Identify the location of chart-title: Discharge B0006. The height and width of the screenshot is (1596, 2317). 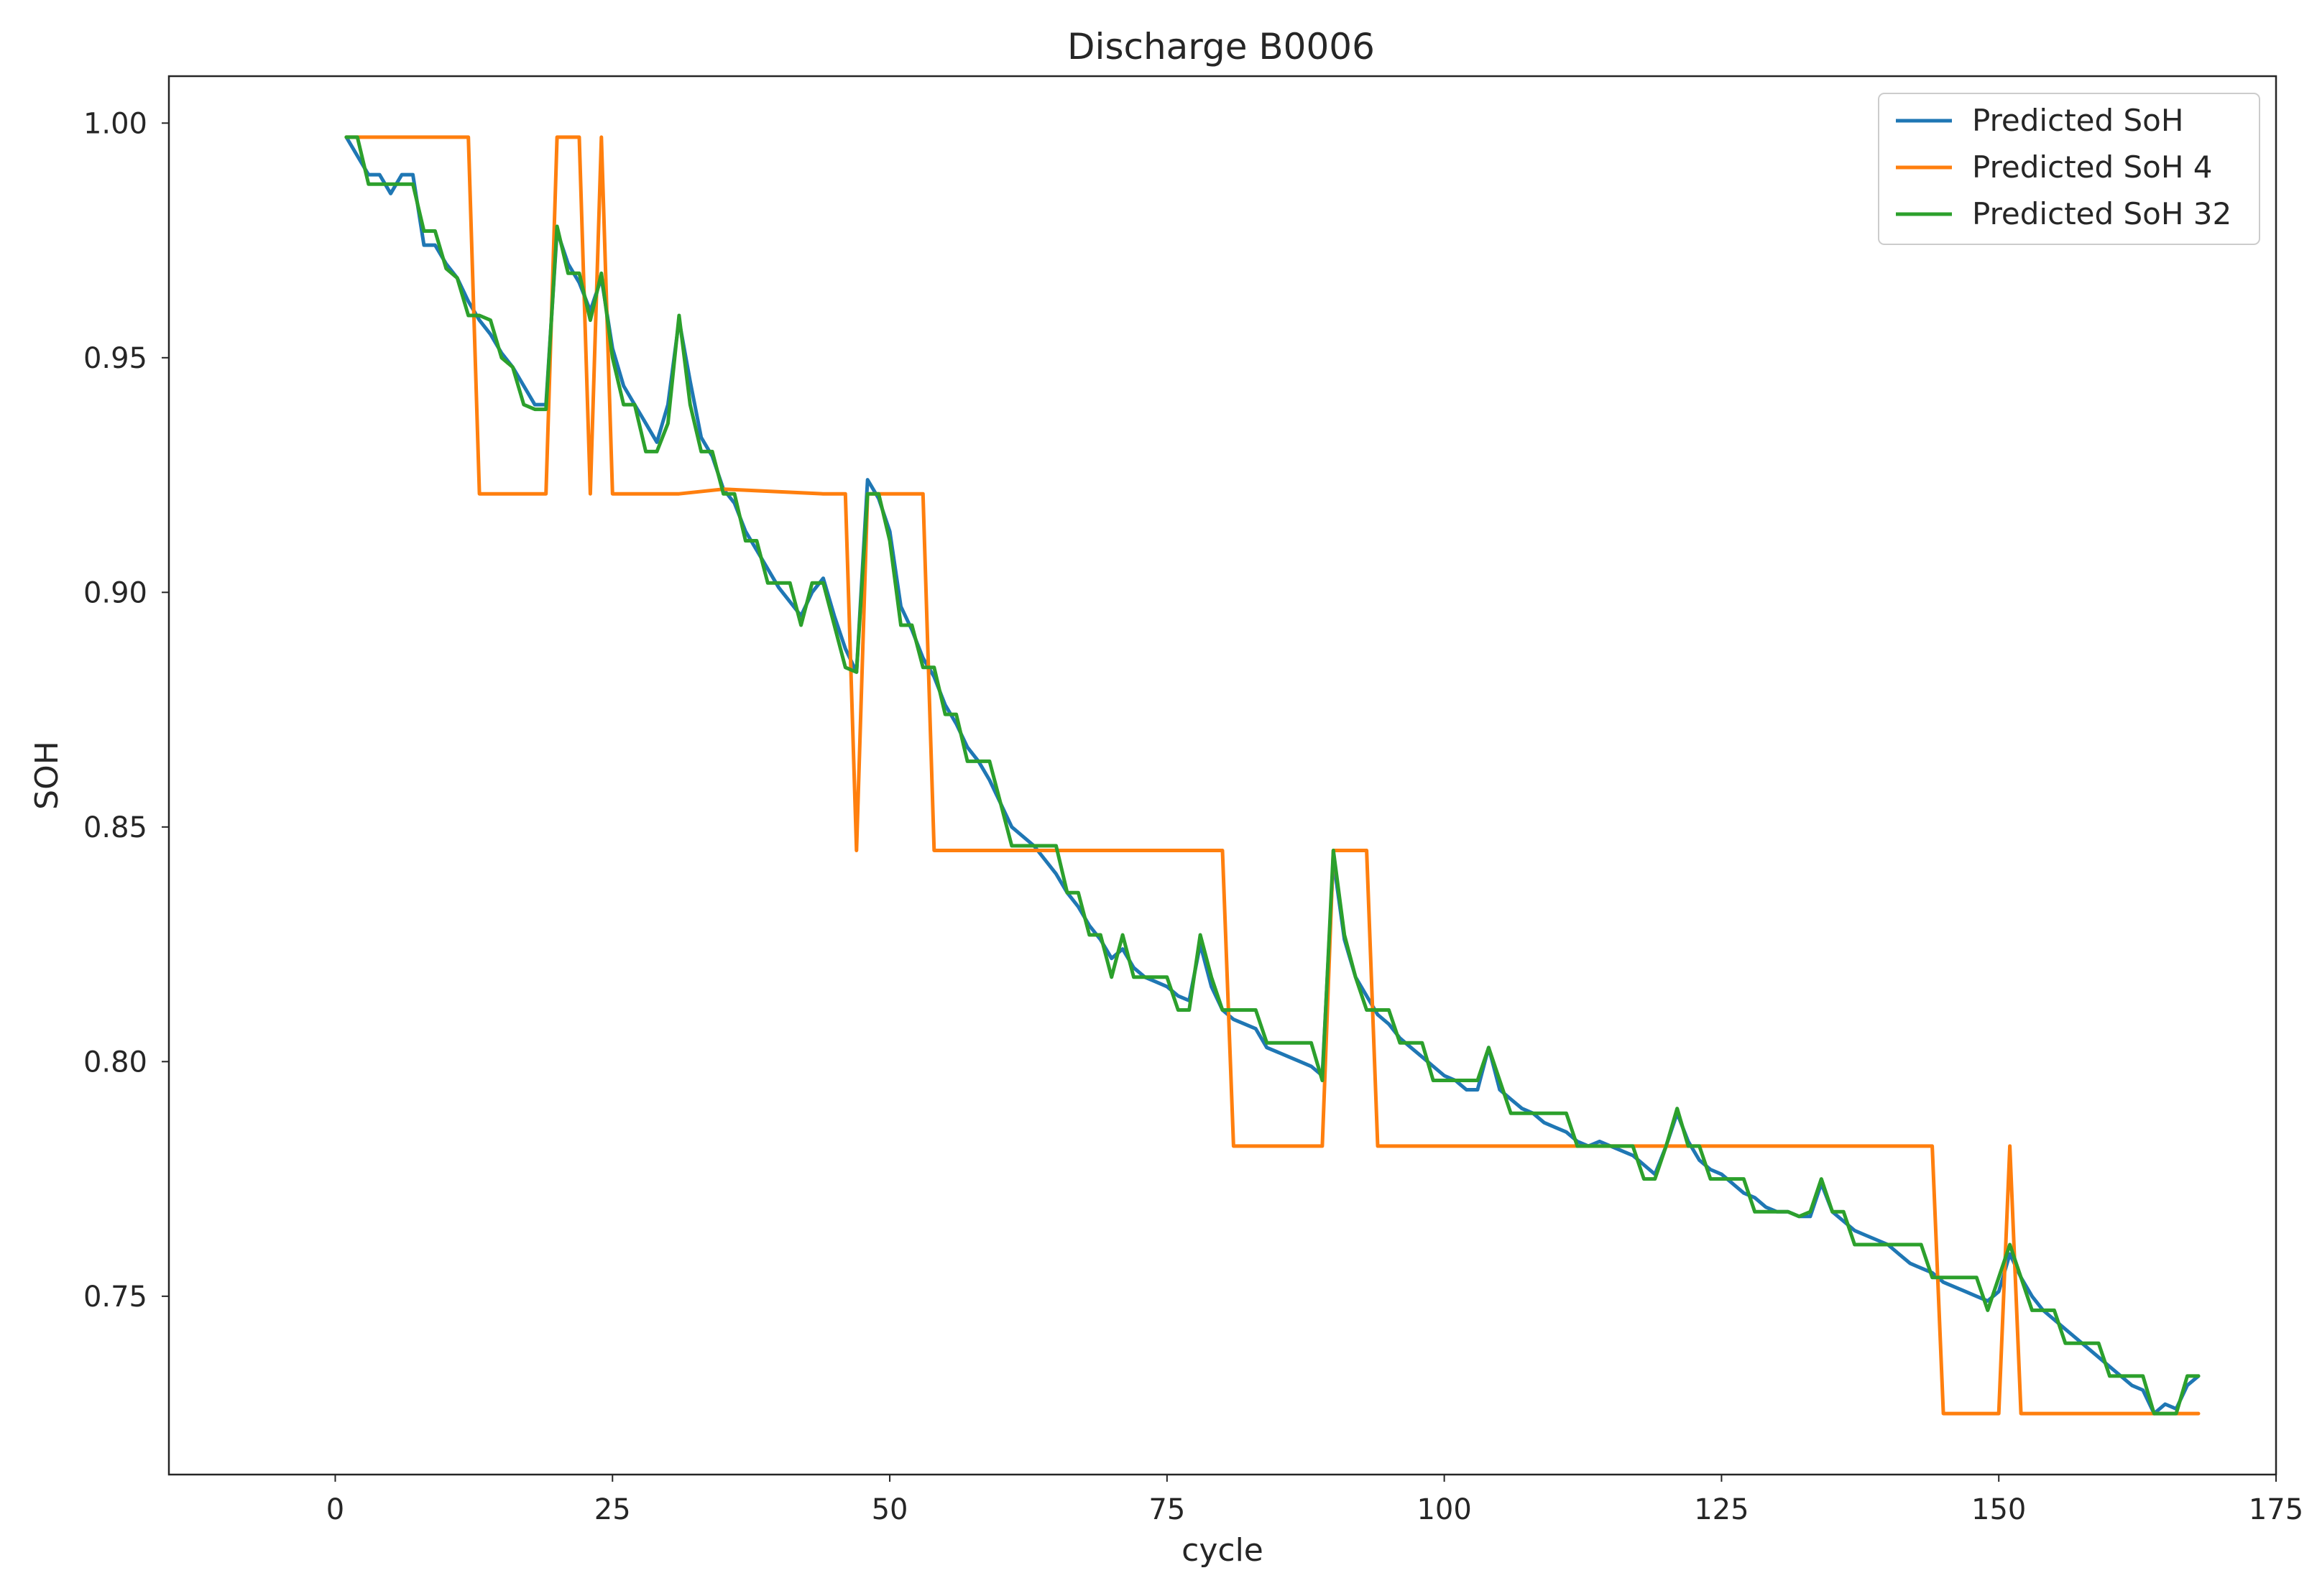
(1221, 47).